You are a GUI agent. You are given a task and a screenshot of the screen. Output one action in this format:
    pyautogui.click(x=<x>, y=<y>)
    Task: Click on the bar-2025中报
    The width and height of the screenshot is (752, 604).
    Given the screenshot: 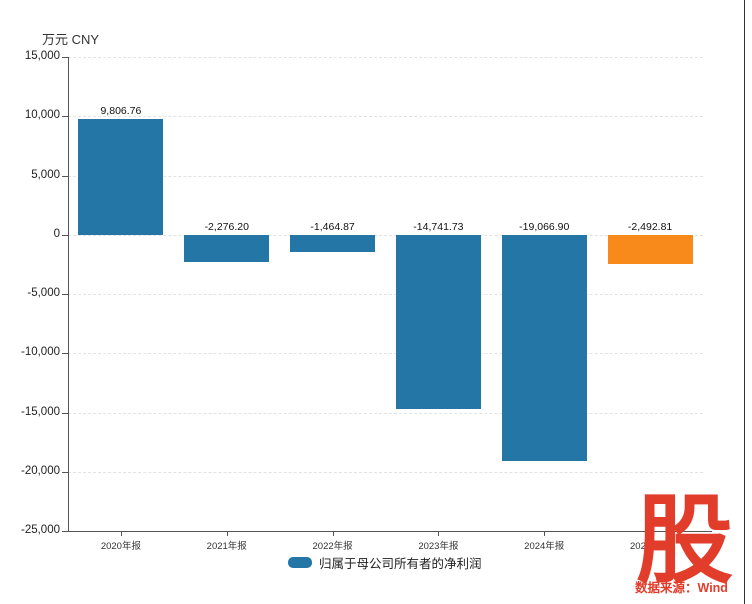 What is the action you would take?
    pyautogui.click(x=650, y=249)
    